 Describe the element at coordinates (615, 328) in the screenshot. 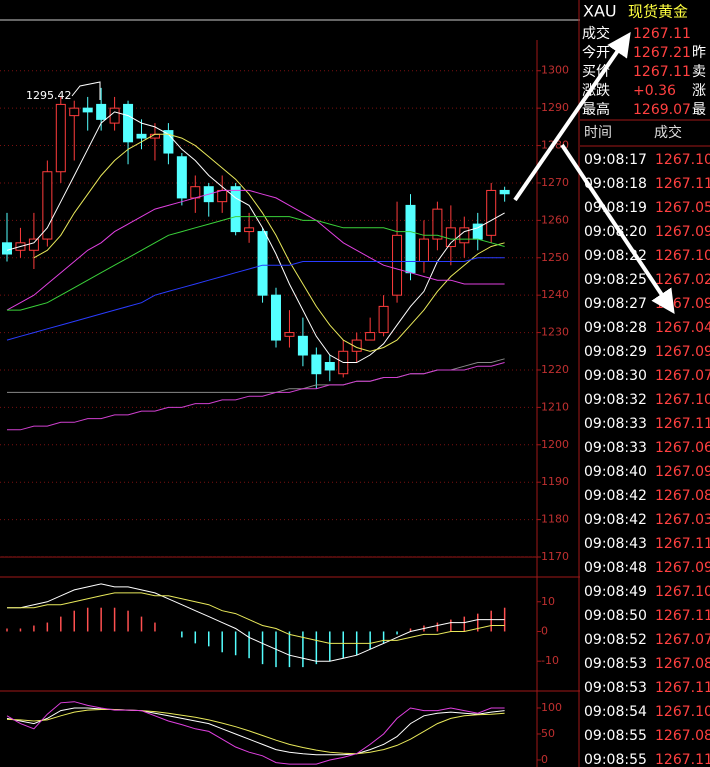

I see `tick-time: 09:08:28` at that location.